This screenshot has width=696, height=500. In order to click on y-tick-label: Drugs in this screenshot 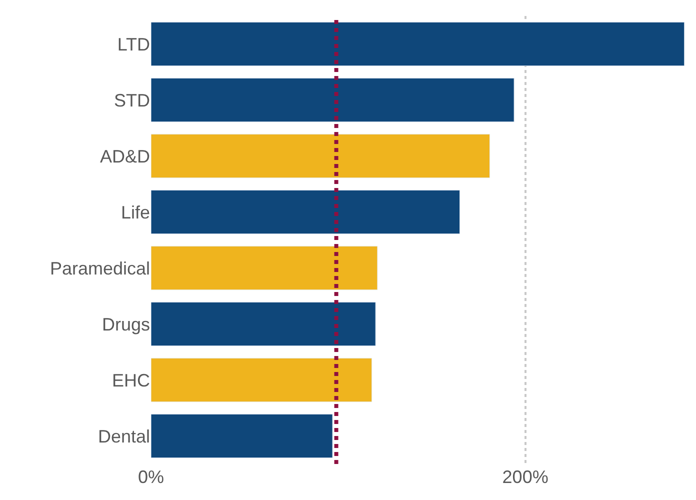, I will do `click(126, 324)`.